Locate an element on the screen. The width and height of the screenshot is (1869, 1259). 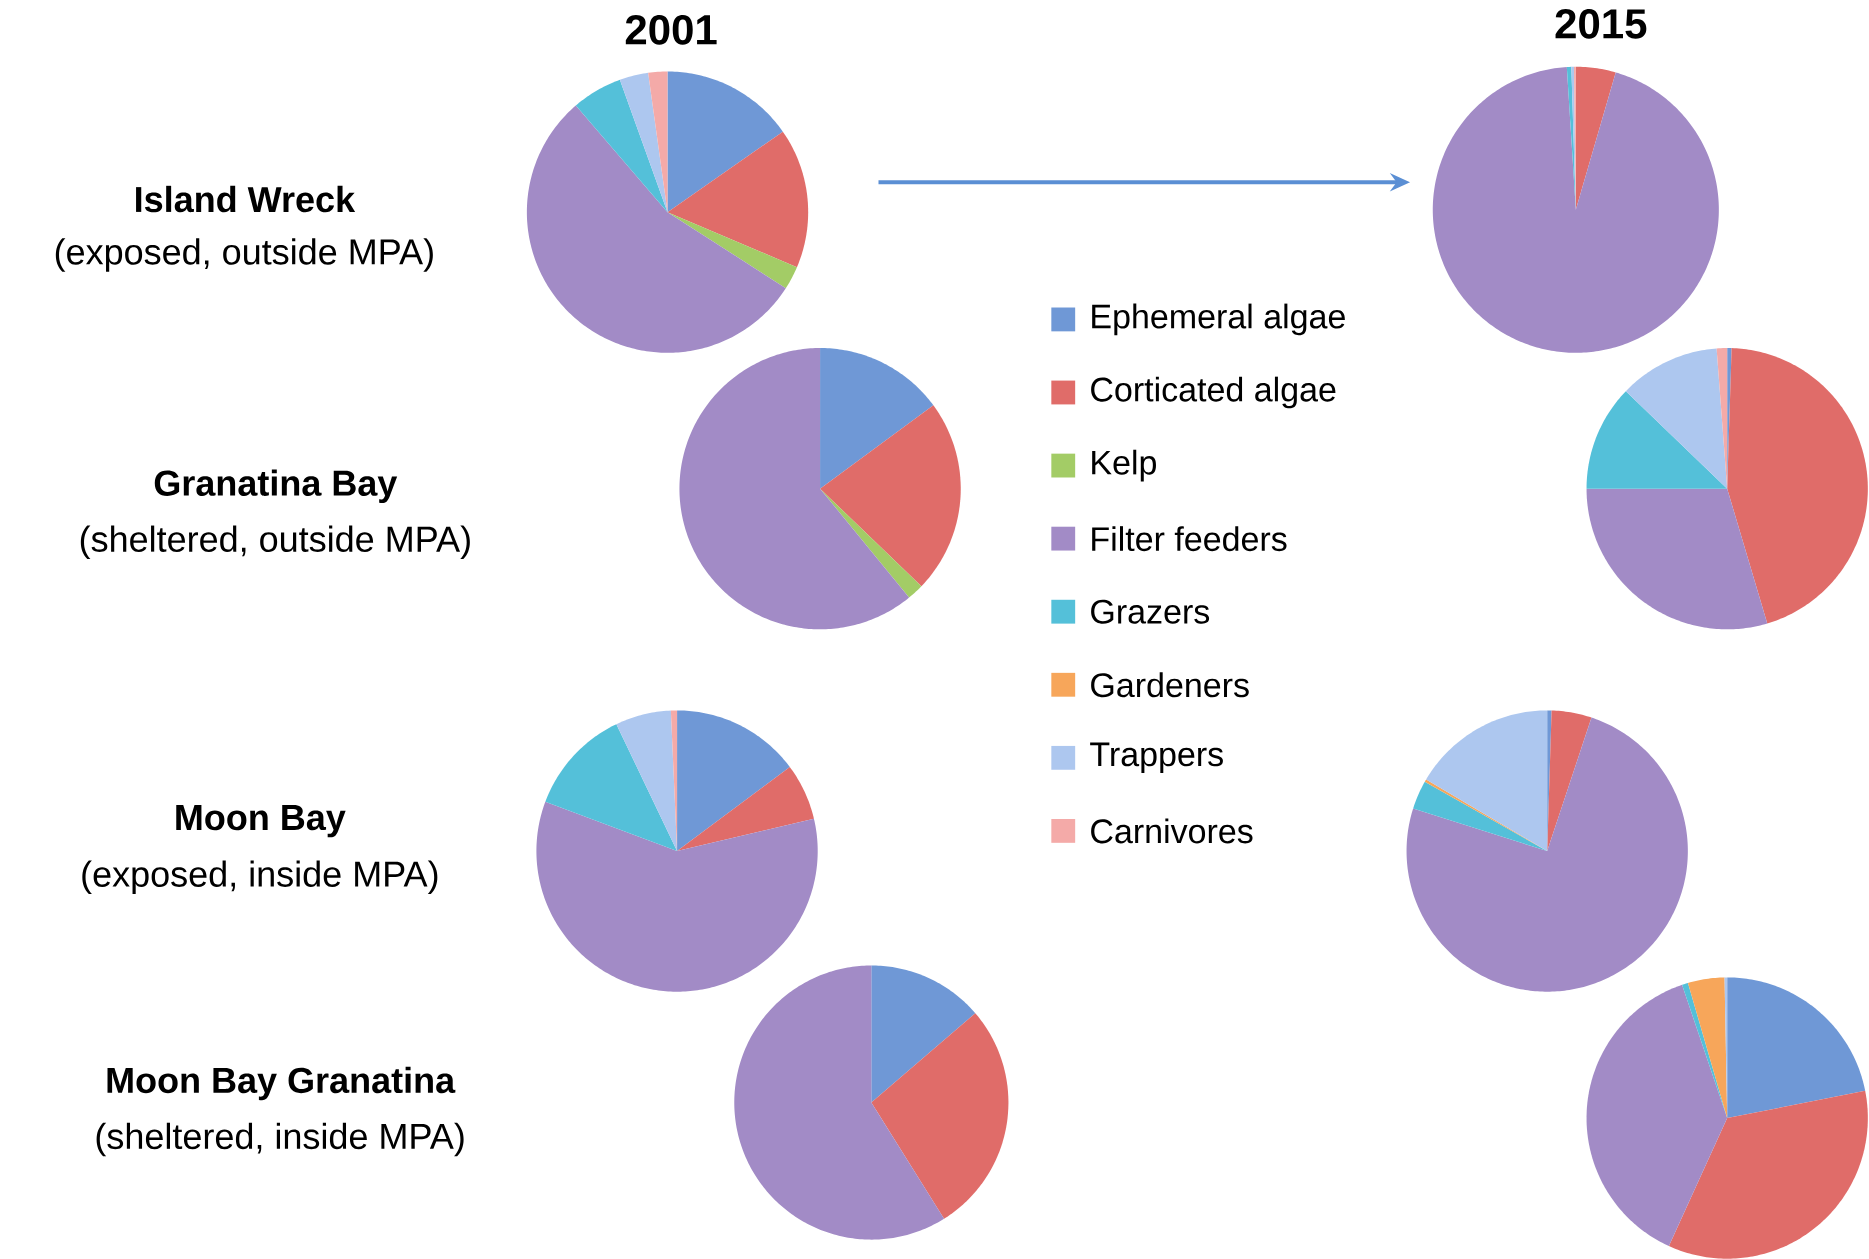
text: Island Wreck is located at coordinates (246, 199).